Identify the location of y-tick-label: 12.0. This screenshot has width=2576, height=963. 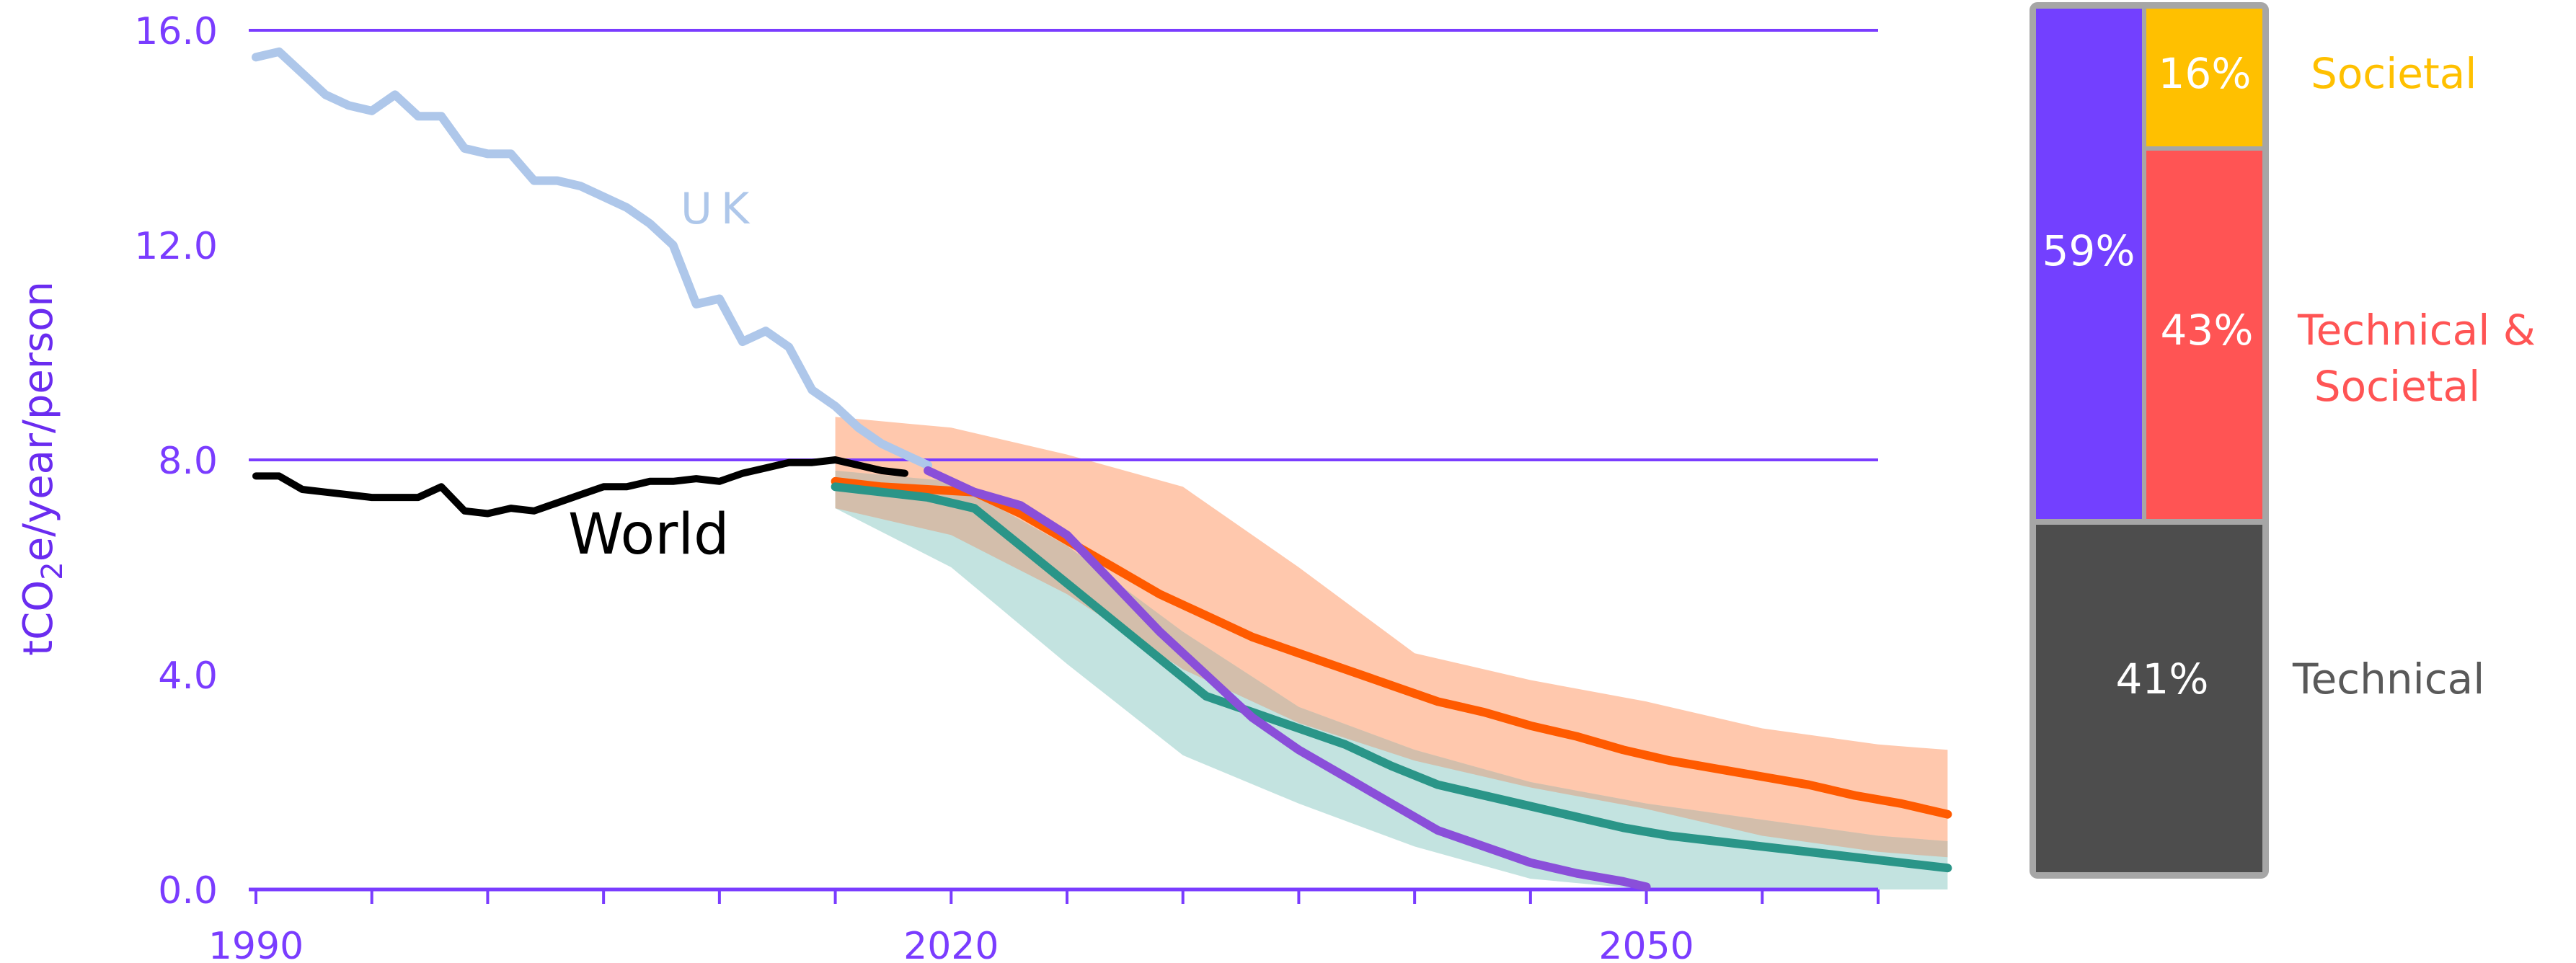
(176, 246).